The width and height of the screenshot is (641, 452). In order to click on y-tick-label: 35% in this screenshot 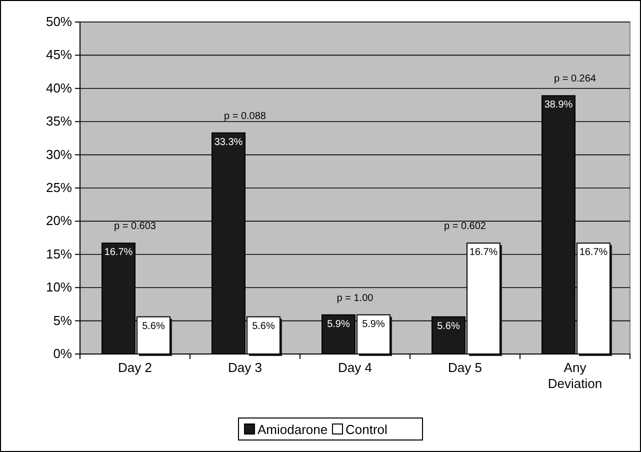, I will do `click(59, 121)`.